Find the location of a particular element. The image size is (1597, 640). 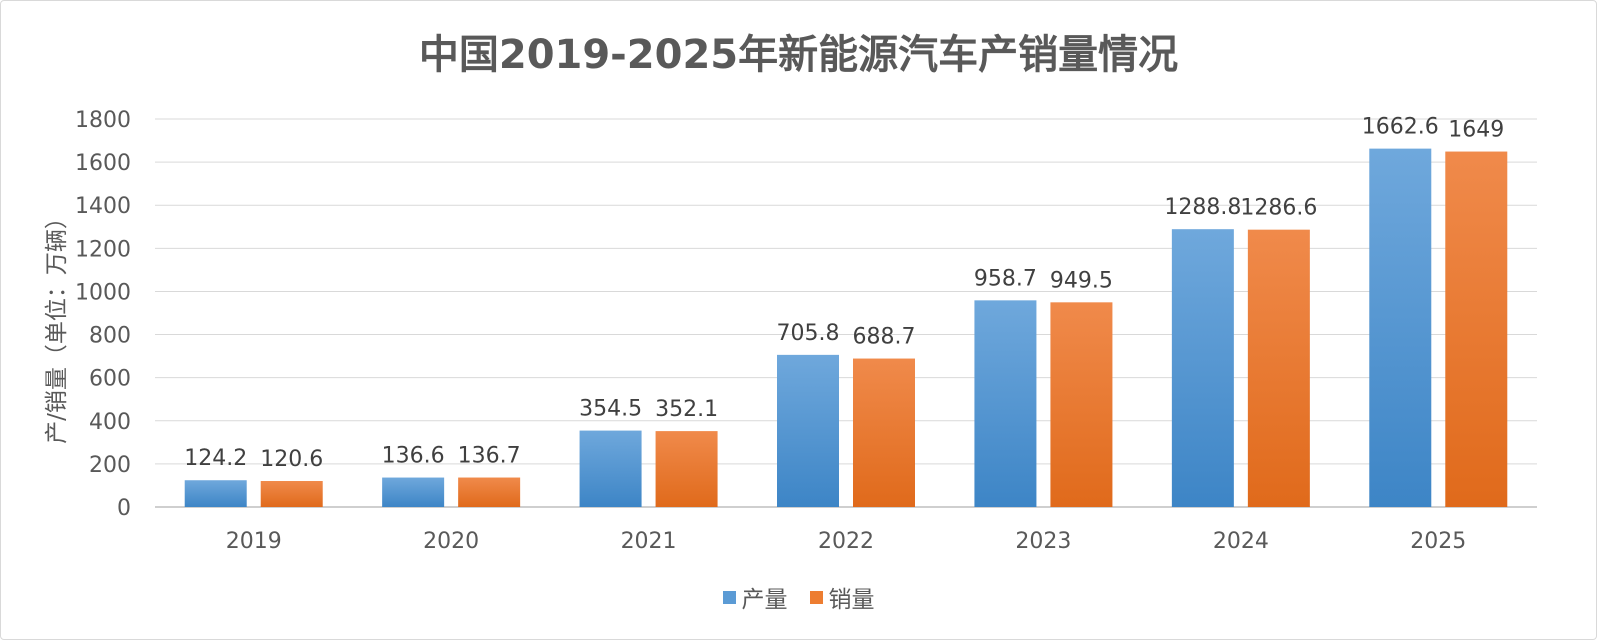

legend-label-sales: 销量 is located at coordinates (851, 600).